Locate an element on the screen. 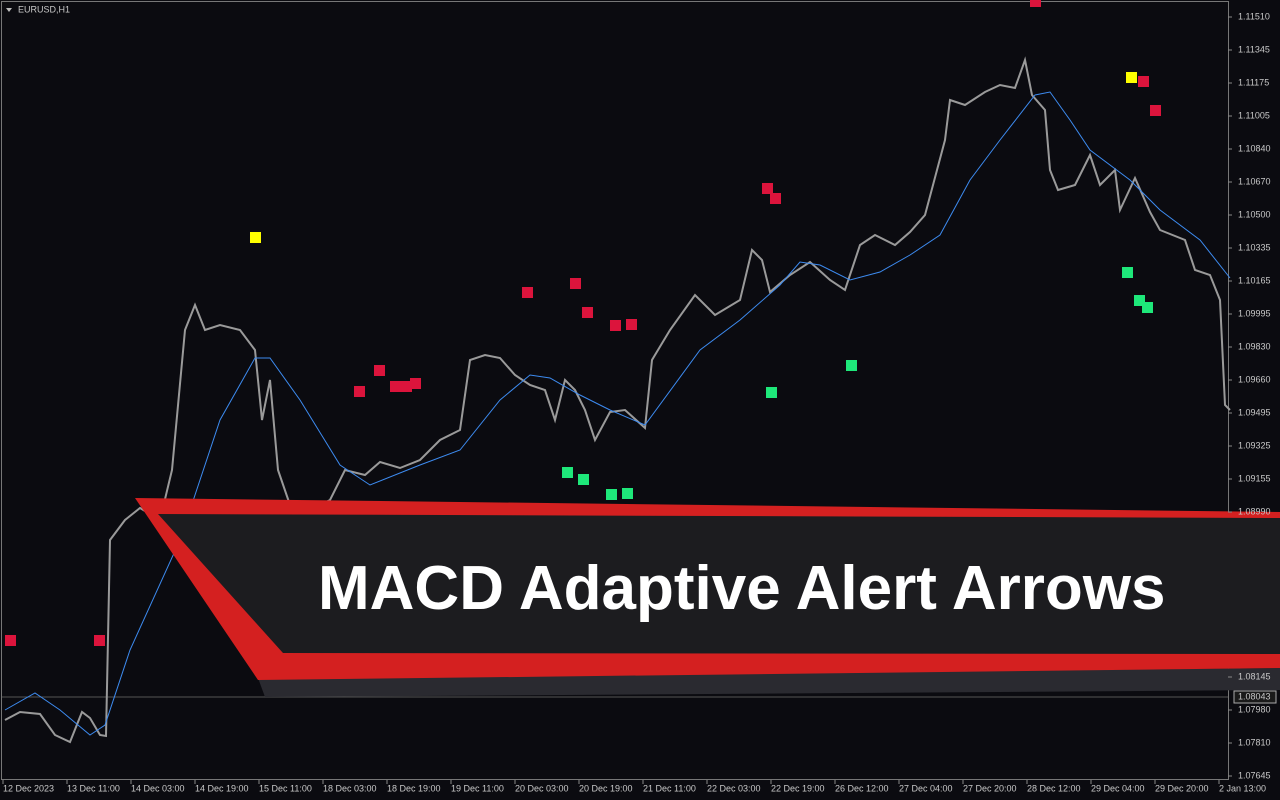 The height and width of the screenshot is (800, 1280). y-tick-label: 1.07980 is located at coordinates (1254, 709).